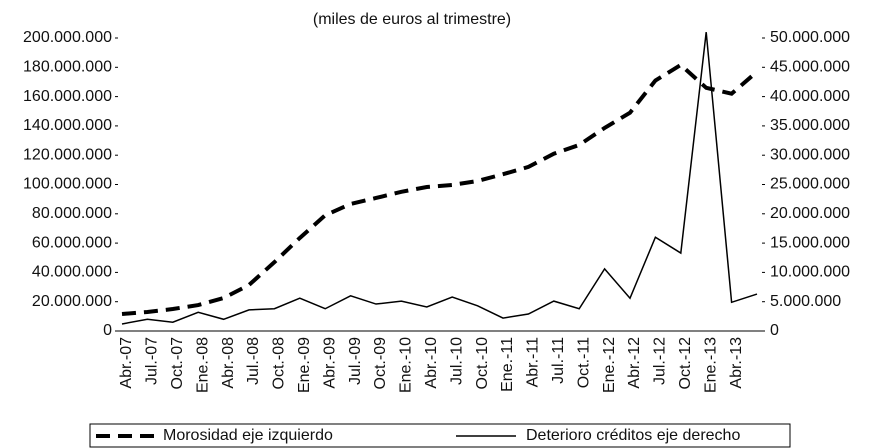 This screenshot has width=874, height=448. What do you see at coordinates (329, 363) in the screenshot?
I see `x-tick-label: Abr.-09` at bounding box center [329, 363].